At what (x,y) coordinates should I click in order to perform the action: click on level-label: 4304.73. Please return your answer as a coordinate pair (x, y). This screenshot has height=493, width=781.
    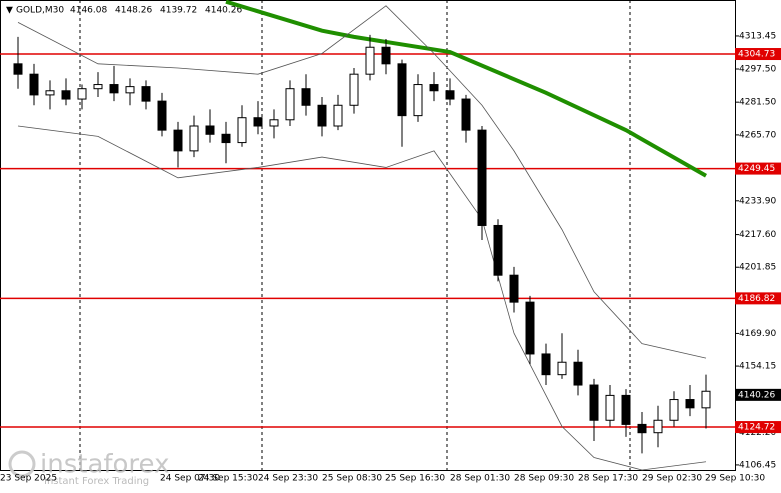
    Looking at the image, I should click on (756, 55).